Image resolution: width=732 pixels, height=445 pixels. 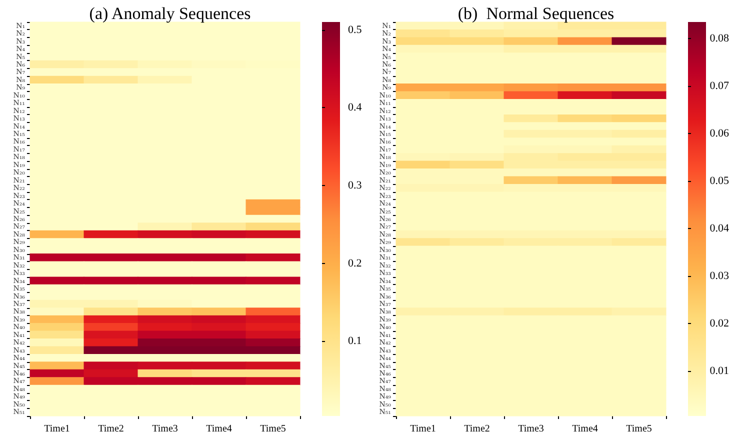 What do you see at coordinates (355, 108) in the screenshot?
I see `color-bar-label: 0.4` at bounding box center [355, 108].